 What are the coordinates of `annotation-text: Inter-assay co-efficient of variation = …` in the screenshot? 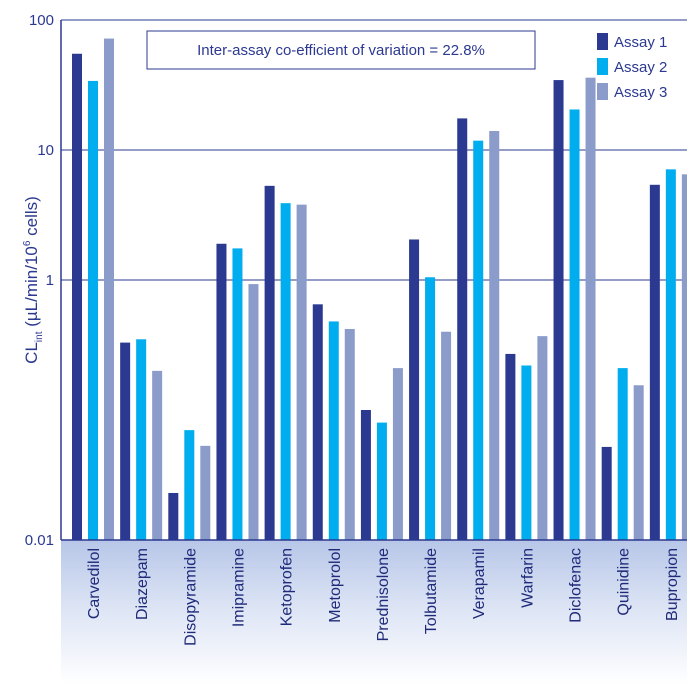 It's located at (341, 50).